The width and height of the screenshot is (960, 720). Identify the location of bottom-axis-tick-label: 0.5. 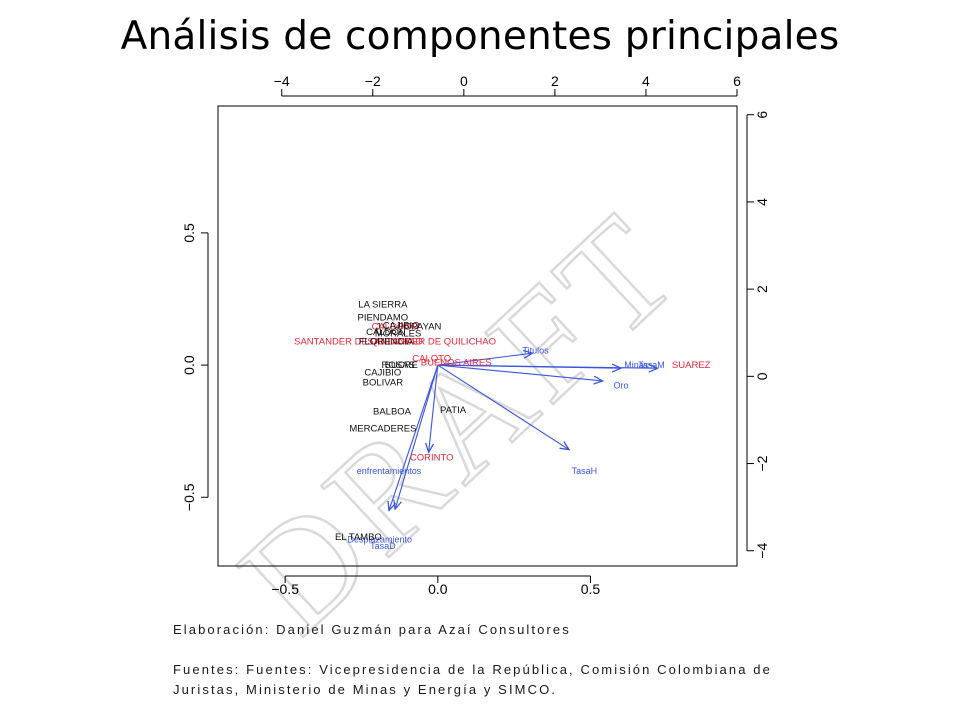
(591, 589).